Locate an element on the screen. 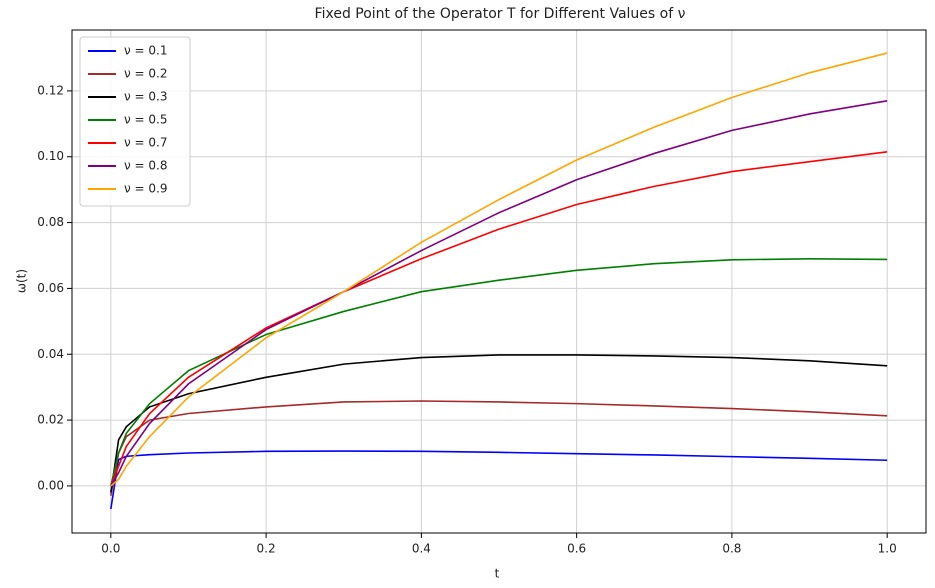 The width and height of the screenshot is (935, 588). x-tick-label: 0.4 is located at coordinates (421, 549).